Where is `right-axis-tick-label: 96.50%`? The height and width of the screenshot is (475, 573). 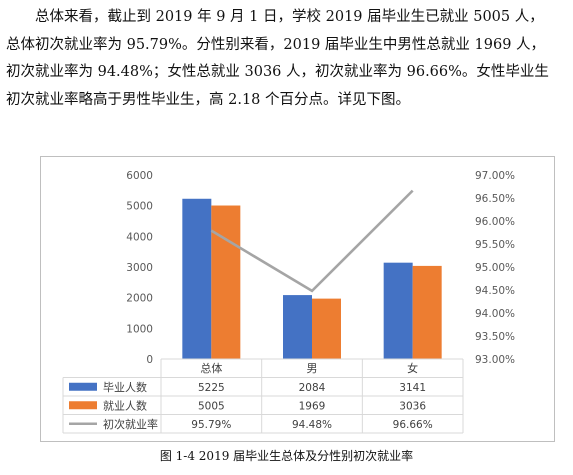
right-axis-tick-label: 96.50% is located at coordinates (495, 199).